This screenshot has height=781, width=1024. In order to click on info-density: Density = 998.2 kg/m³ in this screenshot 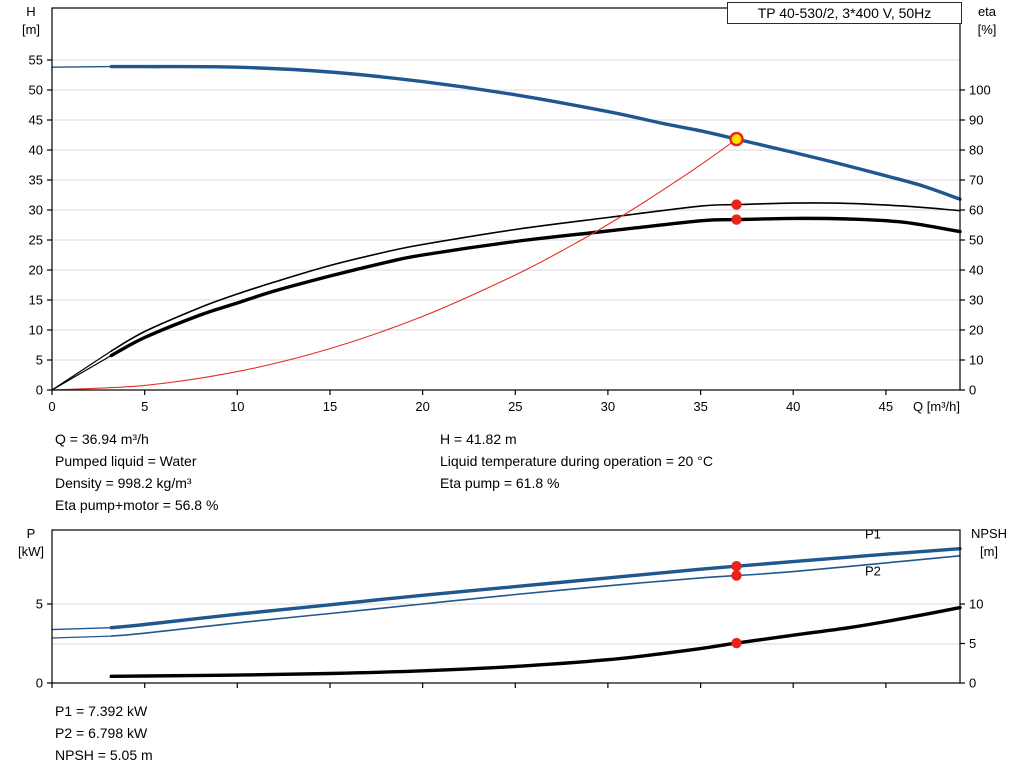, I will do `click(123, 483)`.